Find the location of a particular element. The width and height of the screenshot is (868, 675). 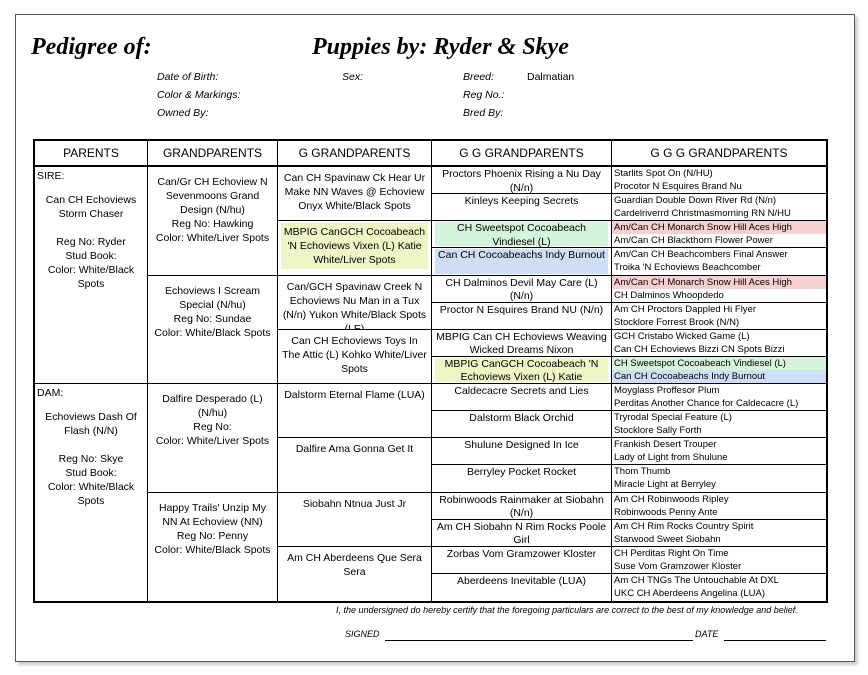

date-line is located at coordinates (775, 640).